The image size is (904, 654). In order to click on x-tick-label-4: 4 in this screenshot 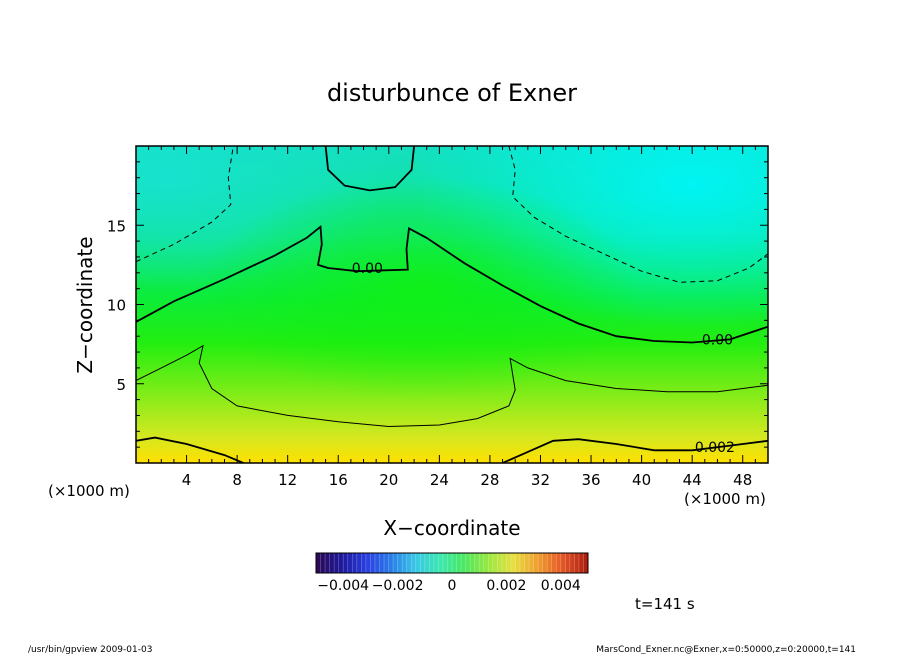, I will do `click(187, 480)`.